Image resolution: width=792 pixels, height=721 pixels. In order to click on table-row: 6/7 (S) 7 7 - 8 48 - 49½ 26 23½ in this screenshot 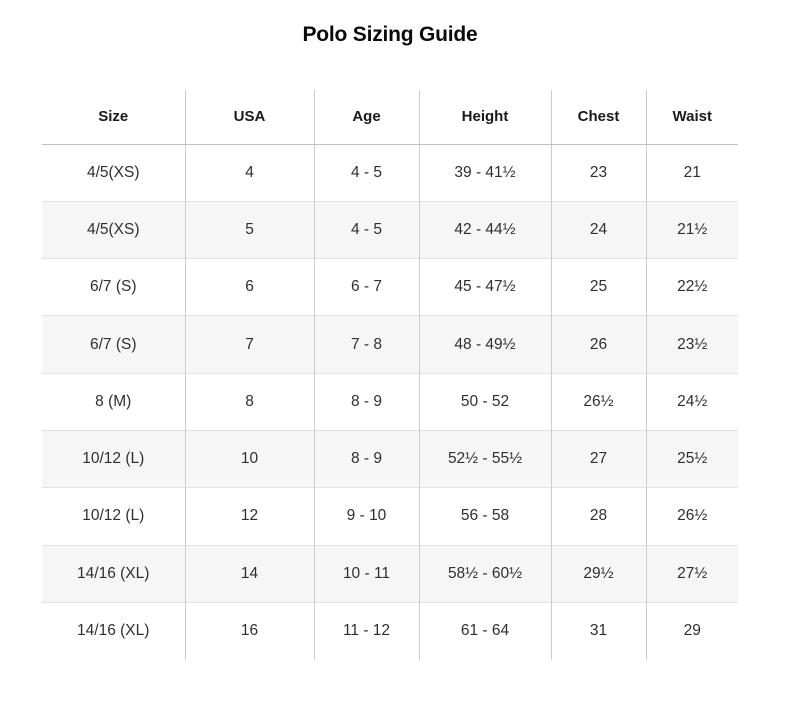, I will do `click(390, 344)`.